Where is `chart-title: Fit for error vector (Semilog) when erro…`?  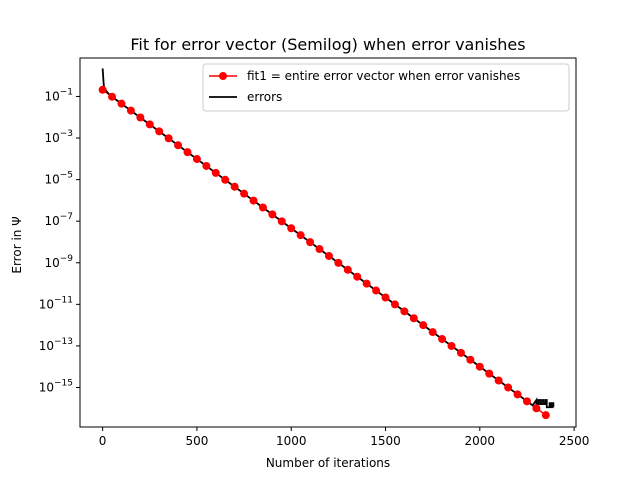 chart-title: Fit for error vector (Semilog) when erro… is located at coordinates (327, 44).